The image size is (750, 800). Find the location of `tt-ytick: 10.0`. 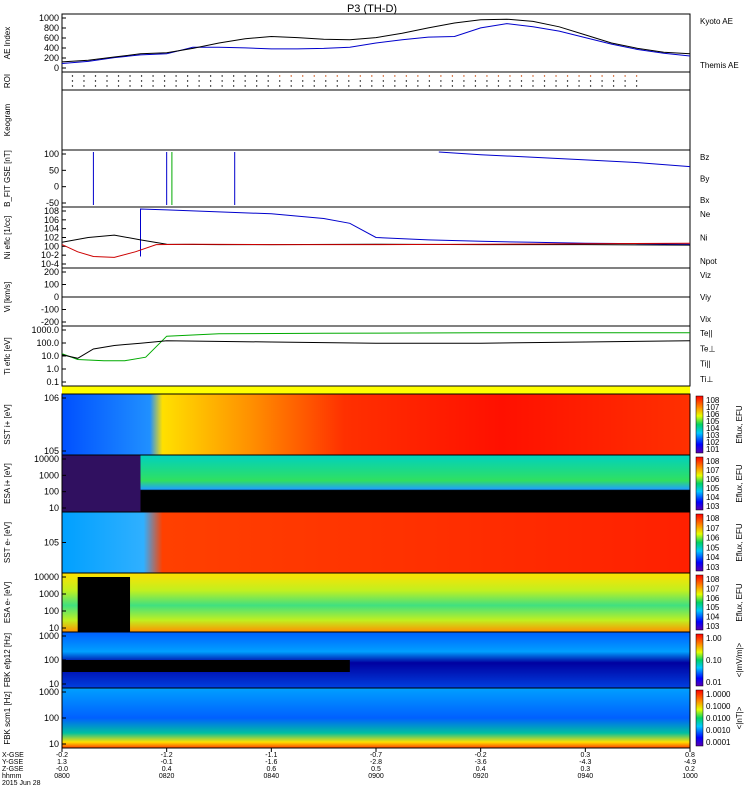

tt-ytick: 10.0 is located at coordinates (50, 356).